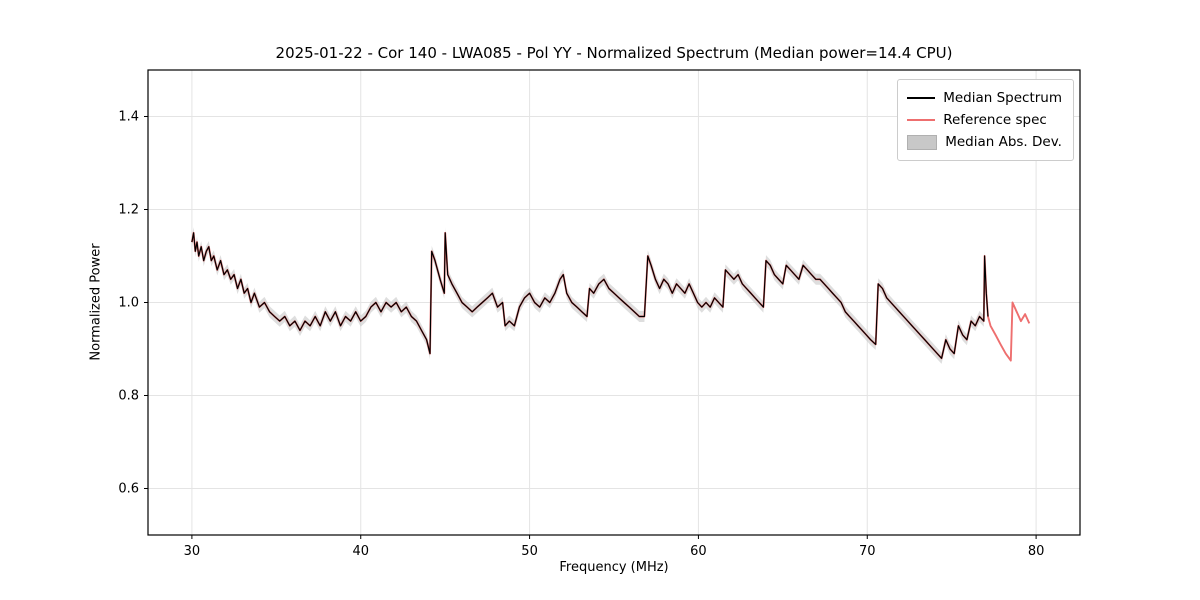 The width and height of the screenshot is (1200, 600). Describe the element at coordinates (1036, 551) in the screenshot. I see `x-tick-label: 80` at that location.